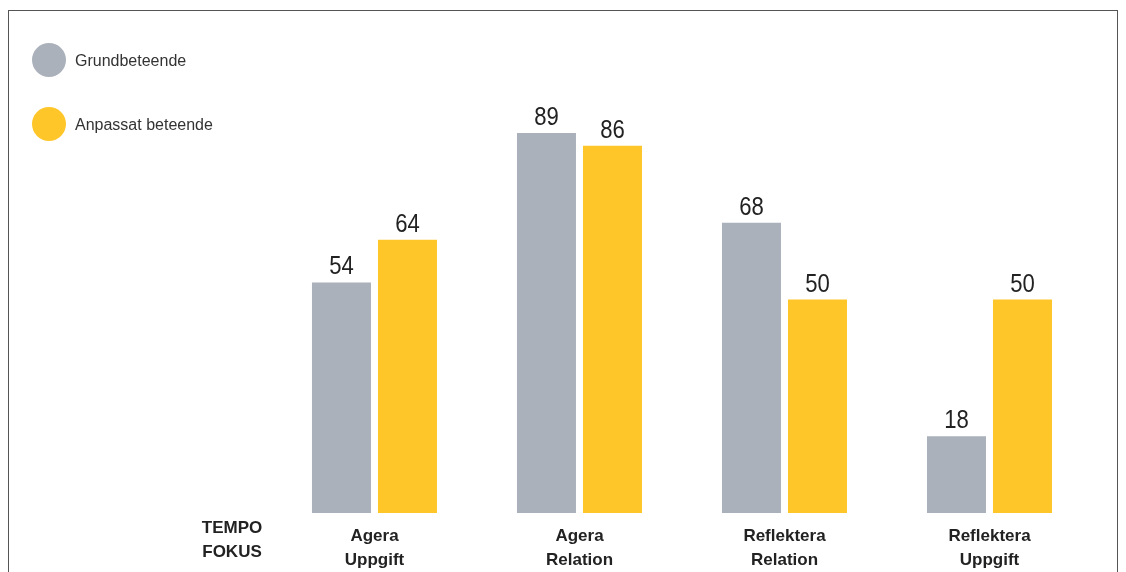 This screenshot has width=1126, height=572. I want to click on data-label: 54, so click(341, 265).